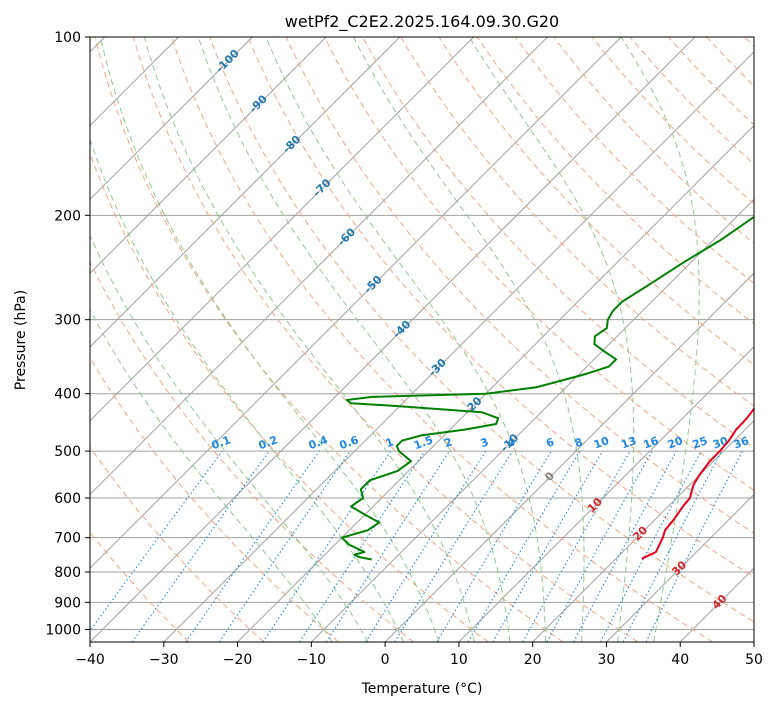 The width and height of the screenshot is (775, 708). I want to click on isotherm-label: -60, so click(346, 236).